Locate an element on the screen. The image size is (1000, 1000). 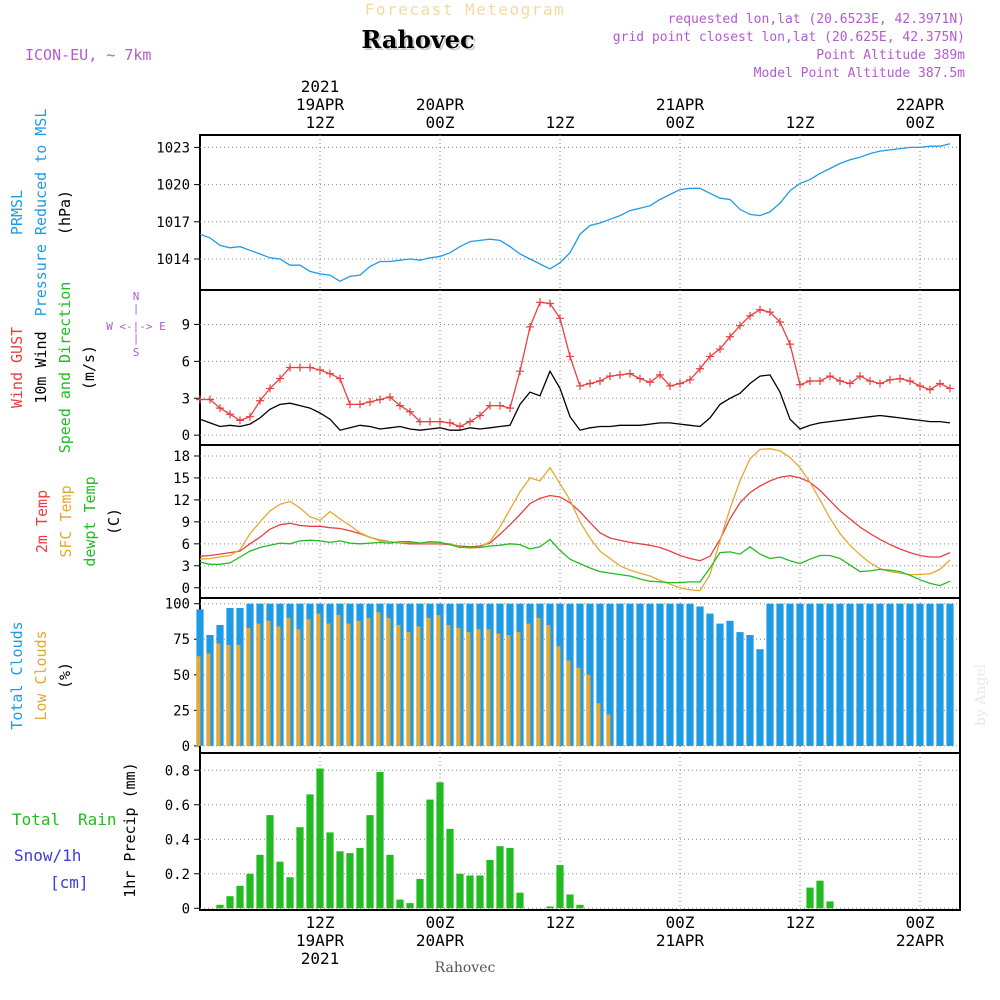
panel-label: Pressure Reduced to MSL is located at coordinates (41, 213).